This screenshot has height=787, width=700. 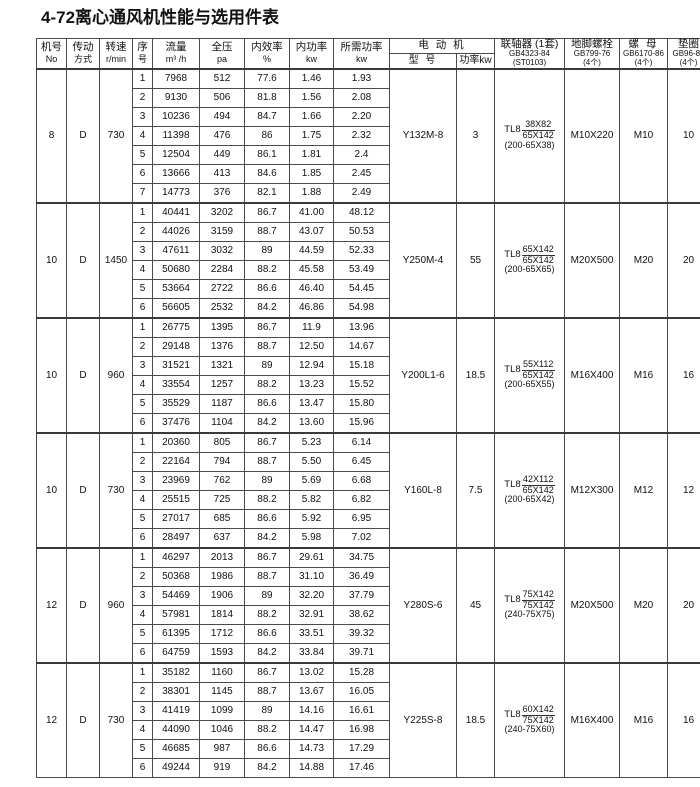 What do you see at coordinates (116, 719) in the screenshot?
I see `cell-speed: 730` at bounding box center [116, 719].